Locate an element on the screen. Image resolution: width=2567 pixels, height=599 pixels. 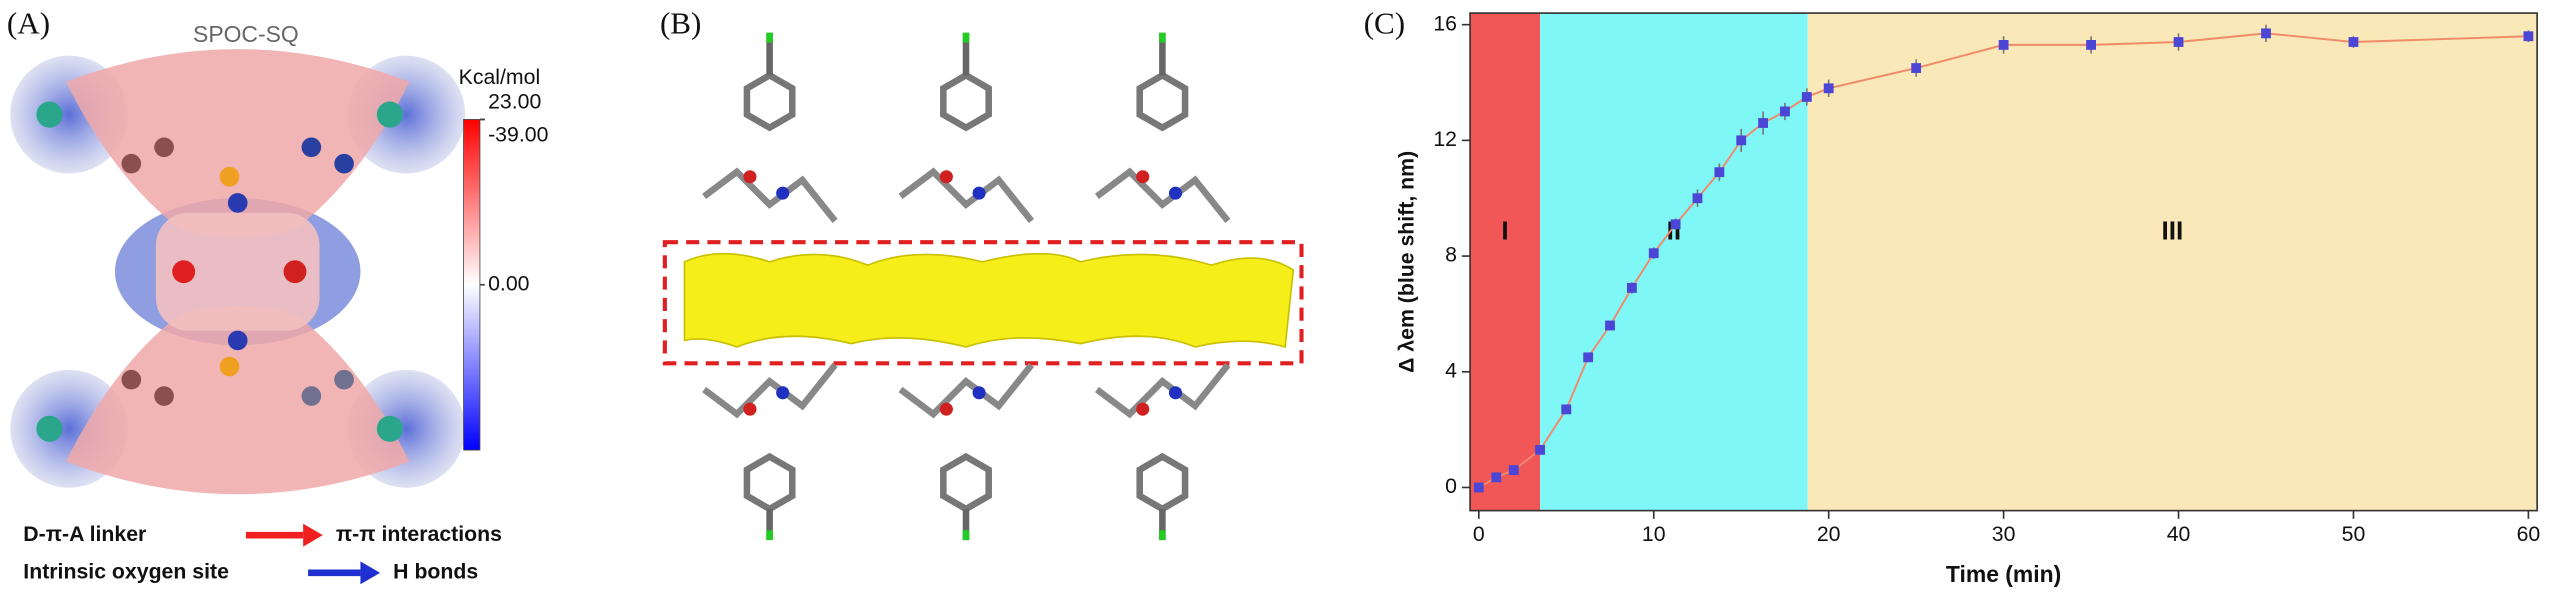
highlight-box is located at coordinates (983, 303).